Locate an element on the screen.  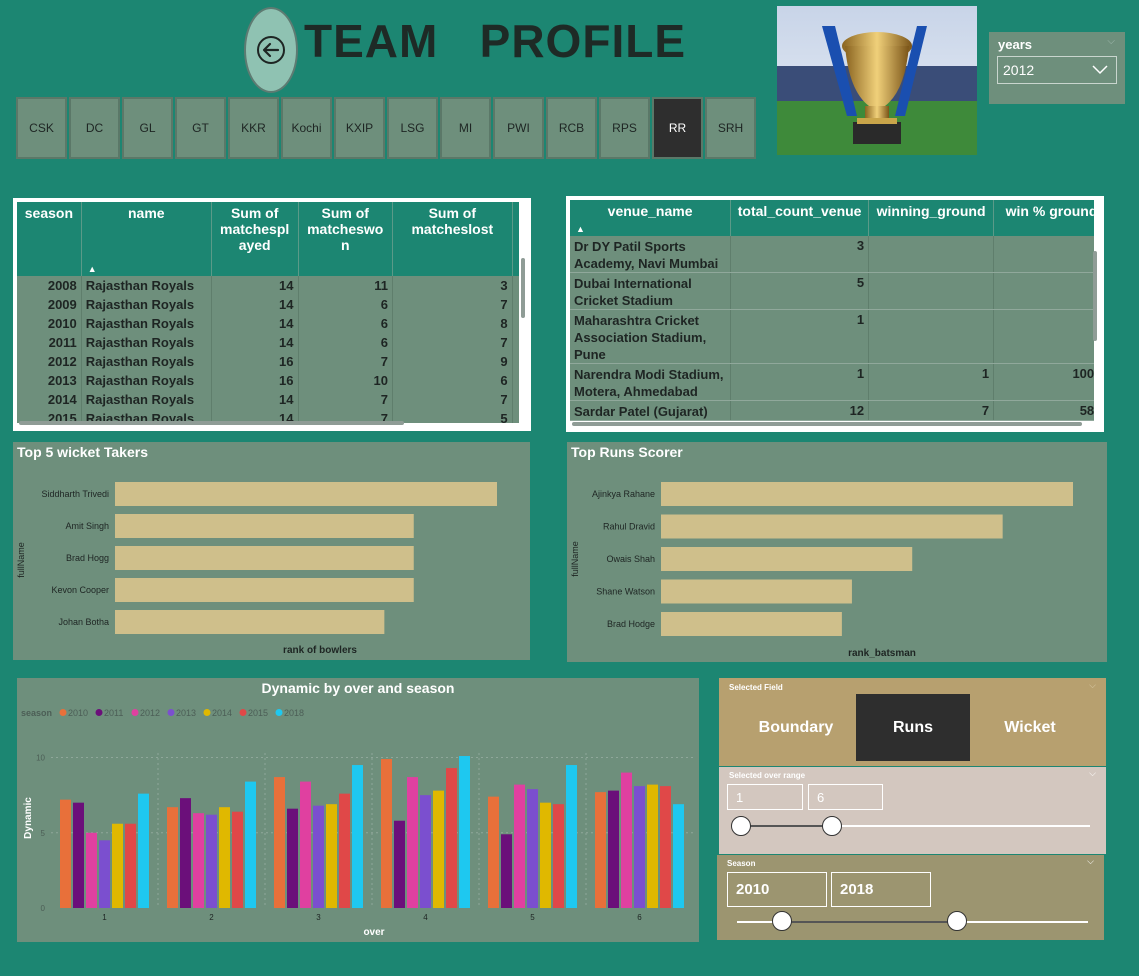
table-row: 2011 Rajasthan Royals 14 6 7 is located at coordinates (268, 342).